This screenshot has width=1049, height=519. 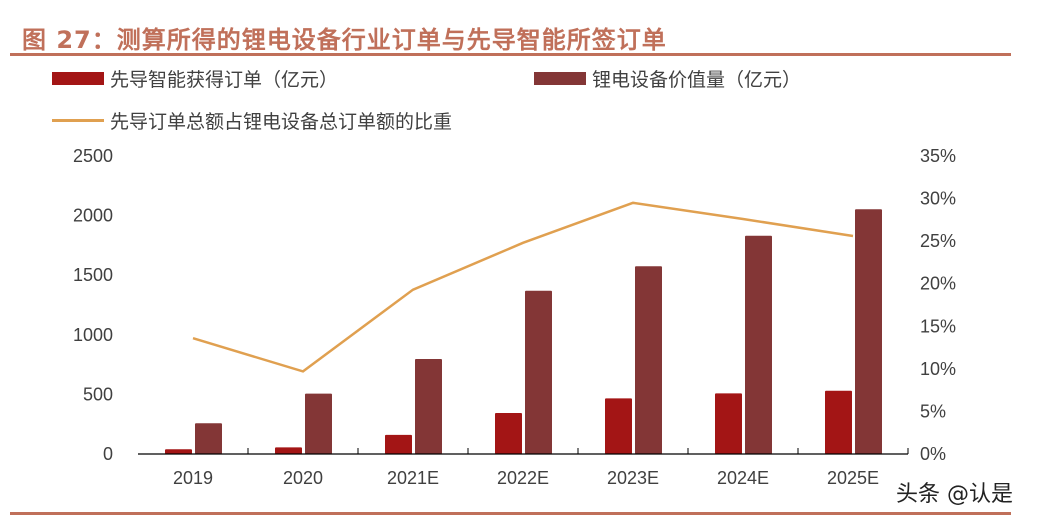 What do you see at coordinates (954, 494) in the screenshot?
I see `watermark: 头条 @认是` at bounding box center [954, 494].